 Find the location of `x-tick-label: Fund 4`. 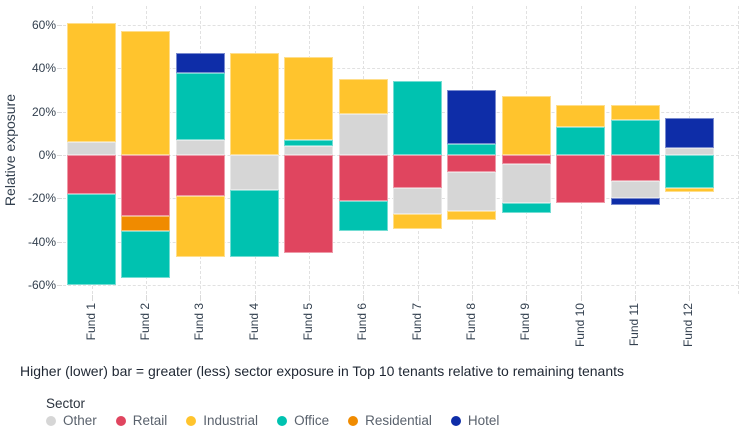

x-tick-label: Fund 4 is located at coordinates (253, 322).